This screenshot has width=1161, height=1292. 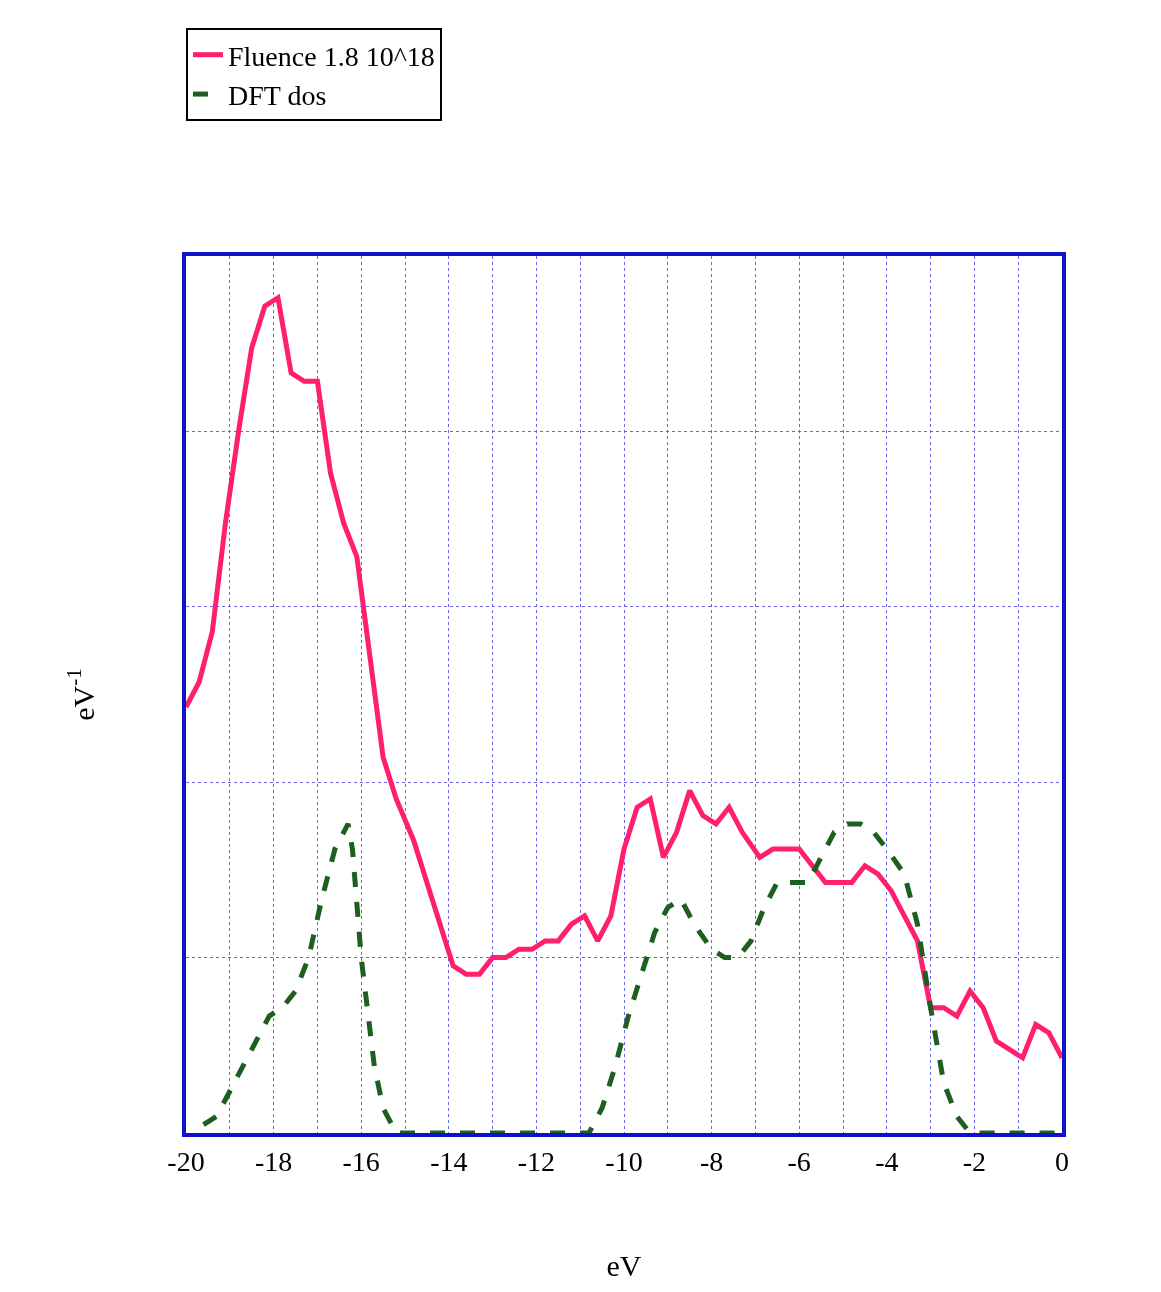 I want to click on x-tick-label: -2, so click(x=974, y=1161).